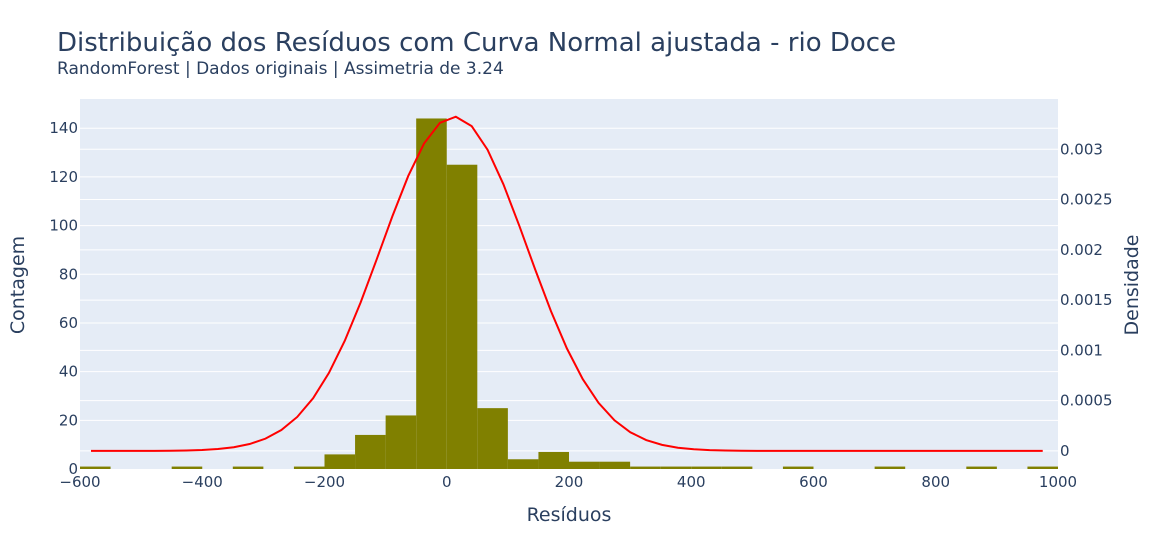  I want to click on x-axis-ticks: −600 −400 −200 0 200 400 600 800 1000, so click(568, 482).